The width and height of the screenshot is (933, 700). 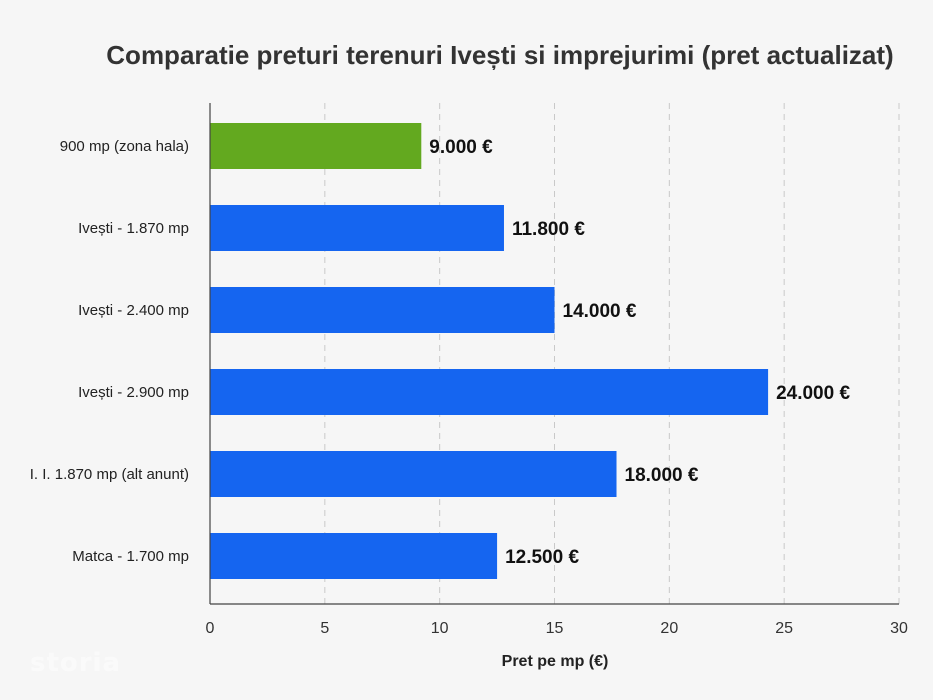 What do you see at coordinates (600, 311) in the screenshot?
I see `data-label: 14.000 €` at bounding box center [600, 311].